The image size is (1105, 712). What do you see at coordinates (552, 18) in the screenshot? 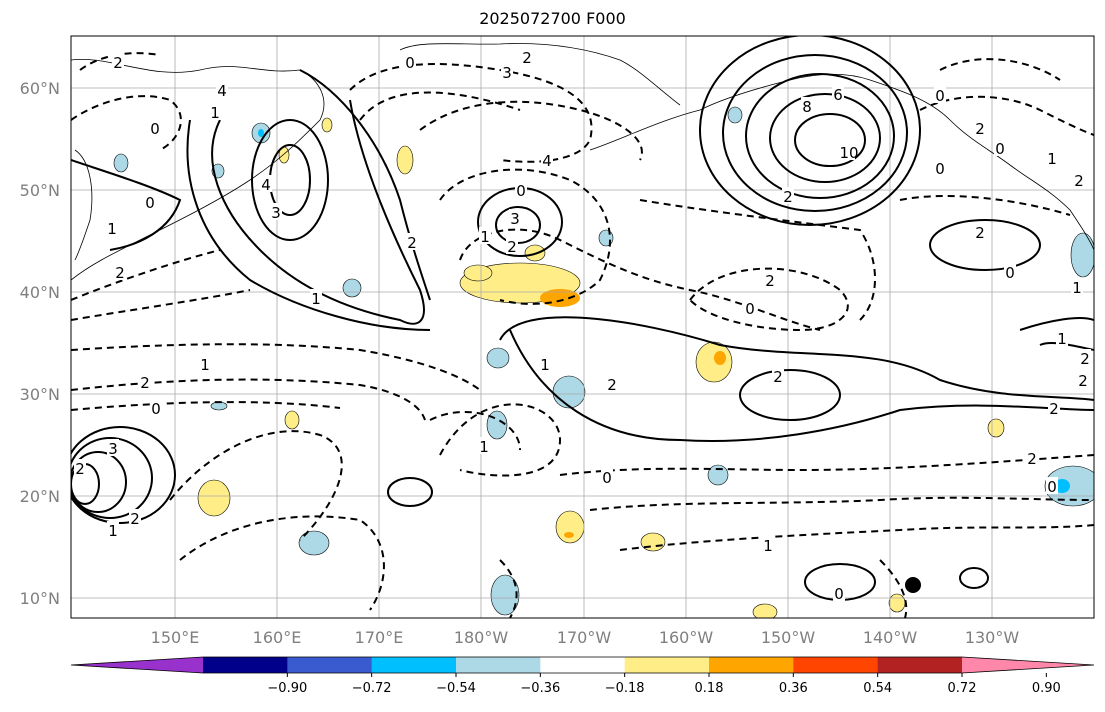
I see `map-title: 2025072700 F000` at bounding box center [552, 18].